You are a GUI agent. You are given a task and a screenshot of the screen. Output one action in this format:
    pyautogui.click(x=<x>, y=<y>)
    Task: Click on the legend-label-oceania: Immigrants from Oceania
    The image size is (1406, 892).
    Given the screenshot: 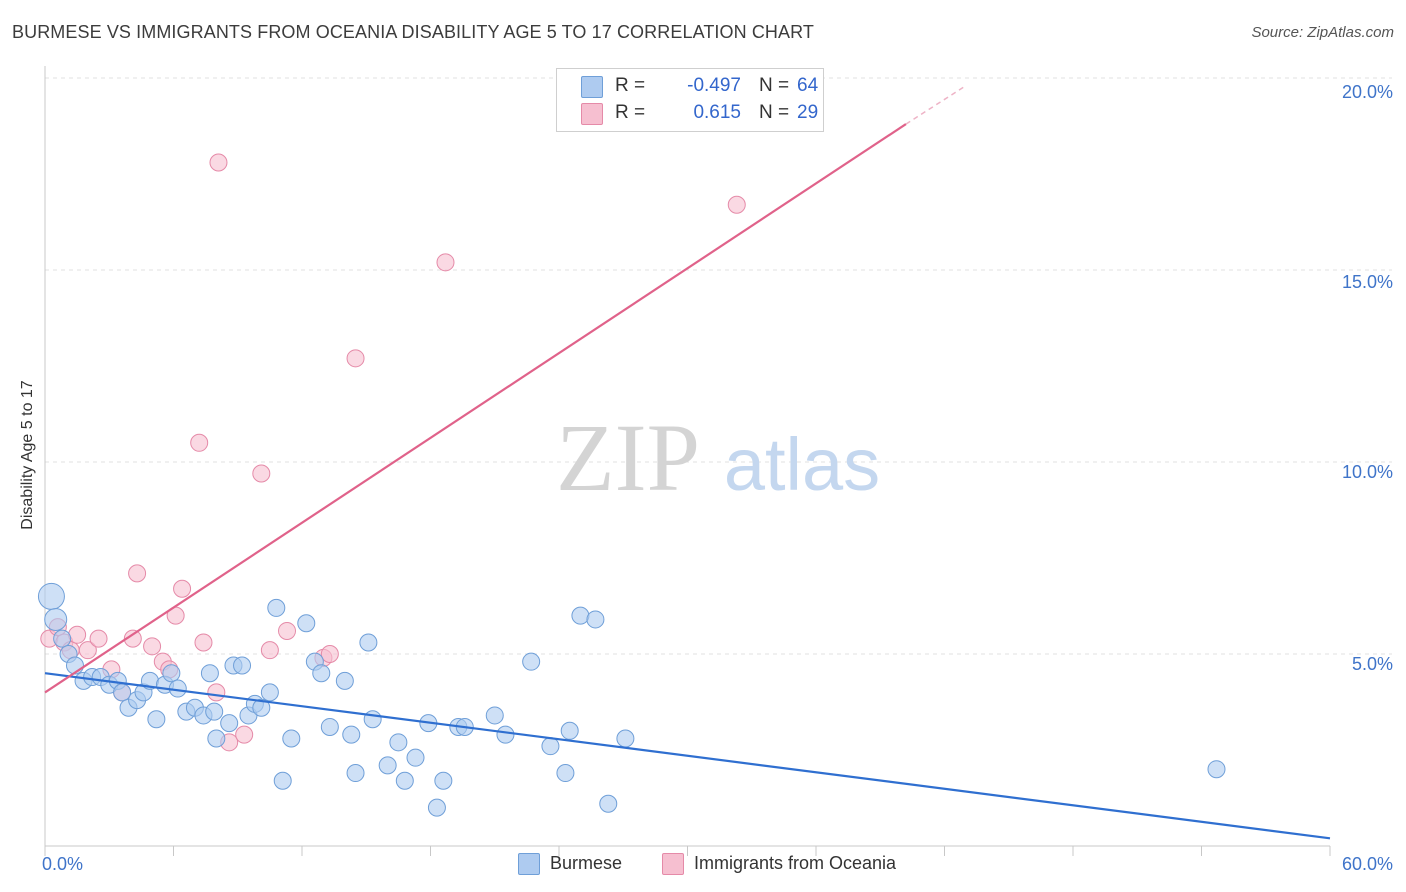 What is the action you would take?
    pyautogui.click(x=795, y=863)
    